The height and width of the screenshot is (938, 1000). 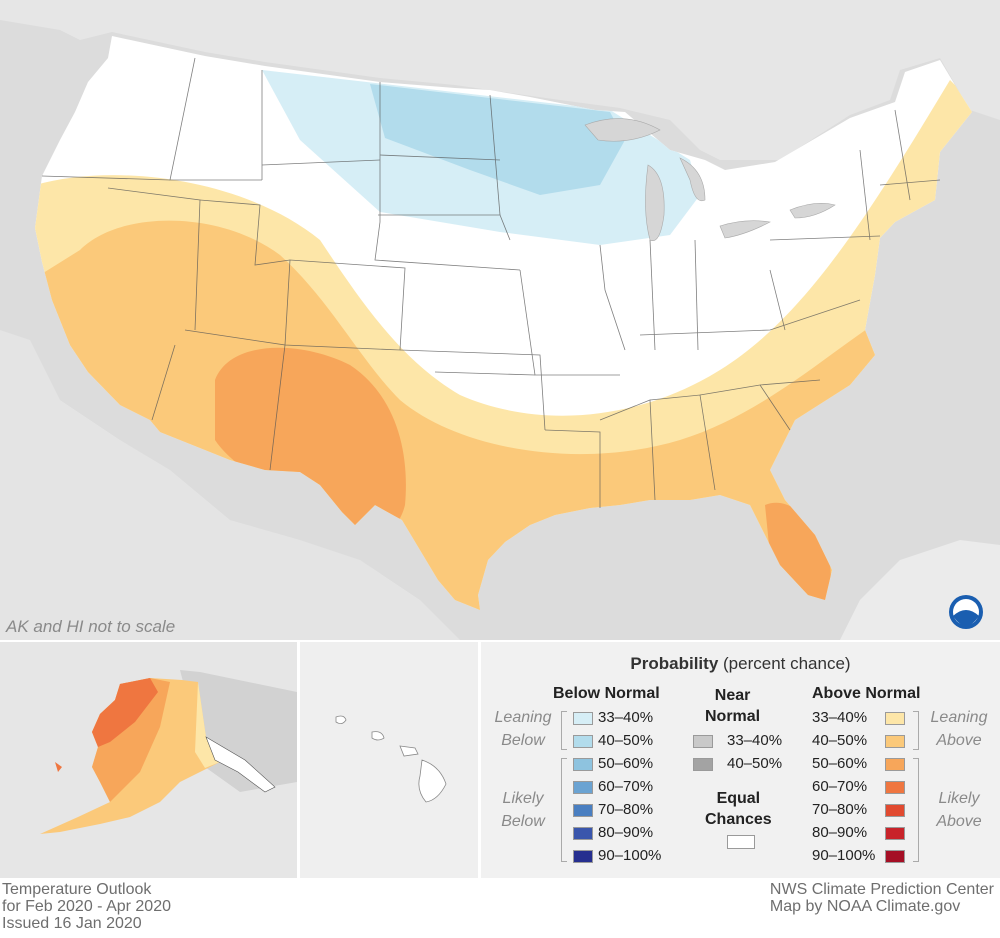 What do you see at coordinates (77, 889) in the screenshot?
I see `caption-line-1: Temperature Outlook` at bounding box center [77, 889].